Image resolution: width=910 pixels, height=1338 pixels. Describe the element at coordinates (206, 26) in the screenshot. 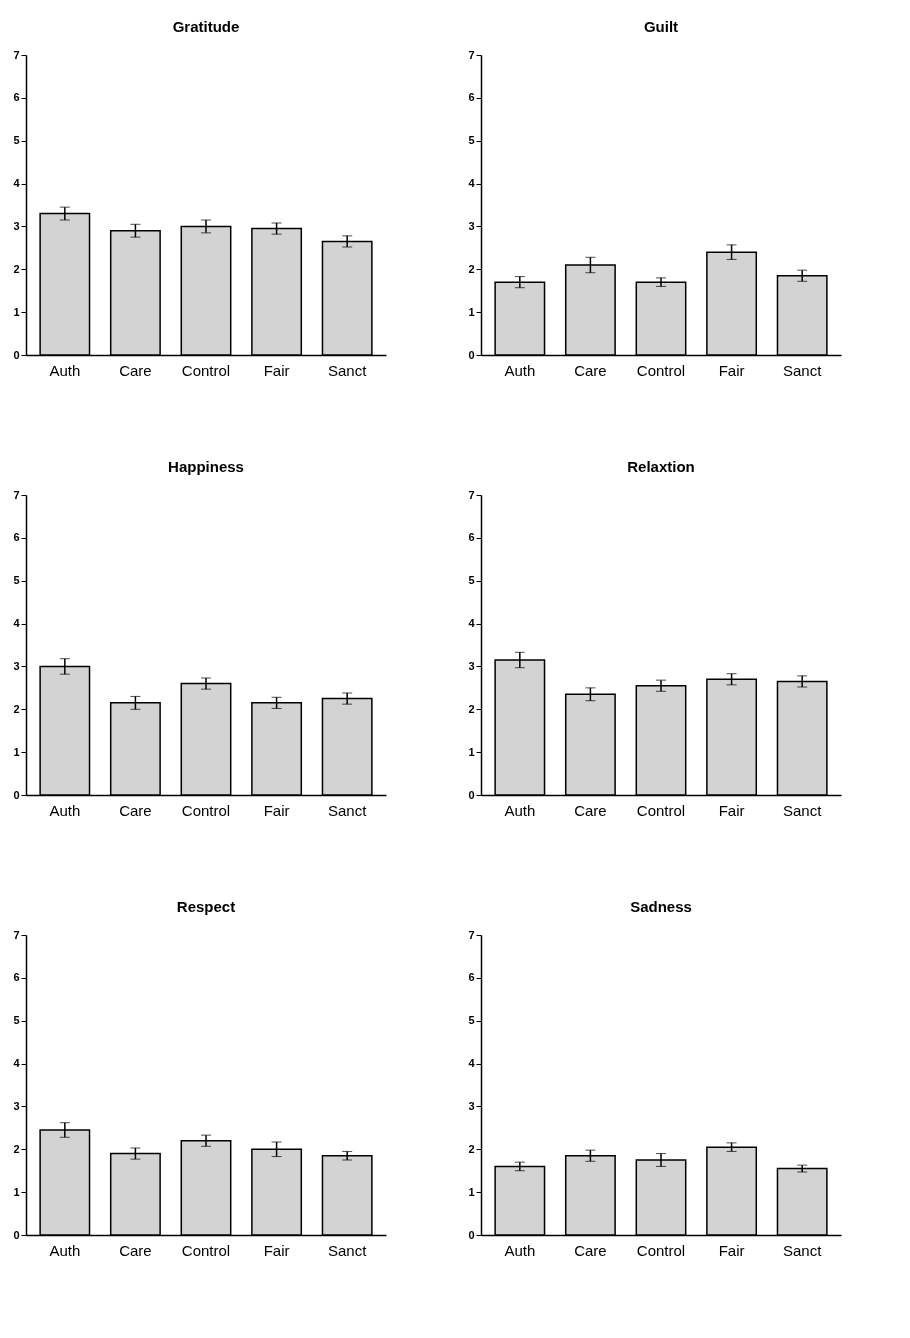

I see `chart-title: Gratitude` at that location.